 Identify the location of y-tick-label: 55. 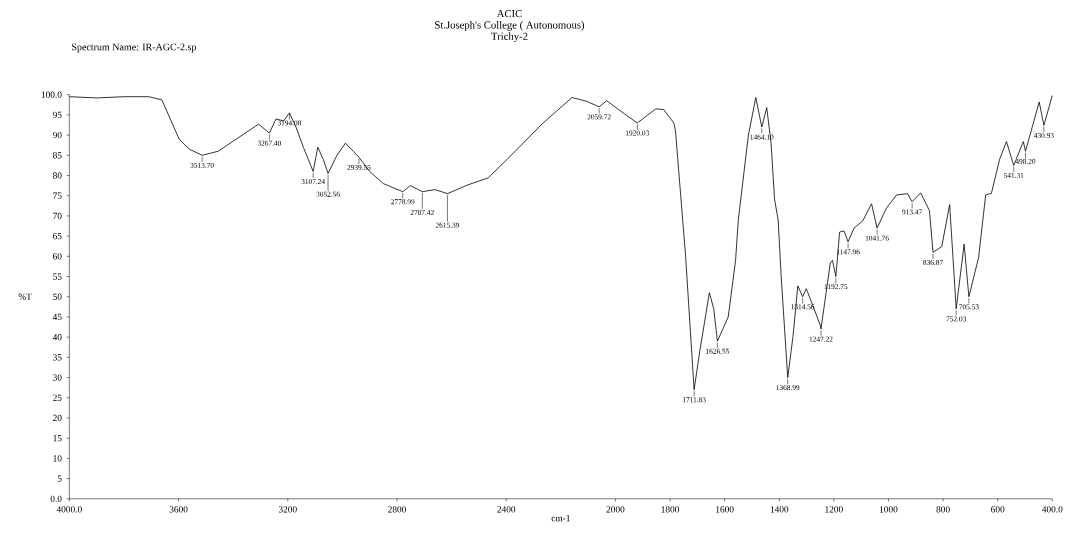
(57, 276).